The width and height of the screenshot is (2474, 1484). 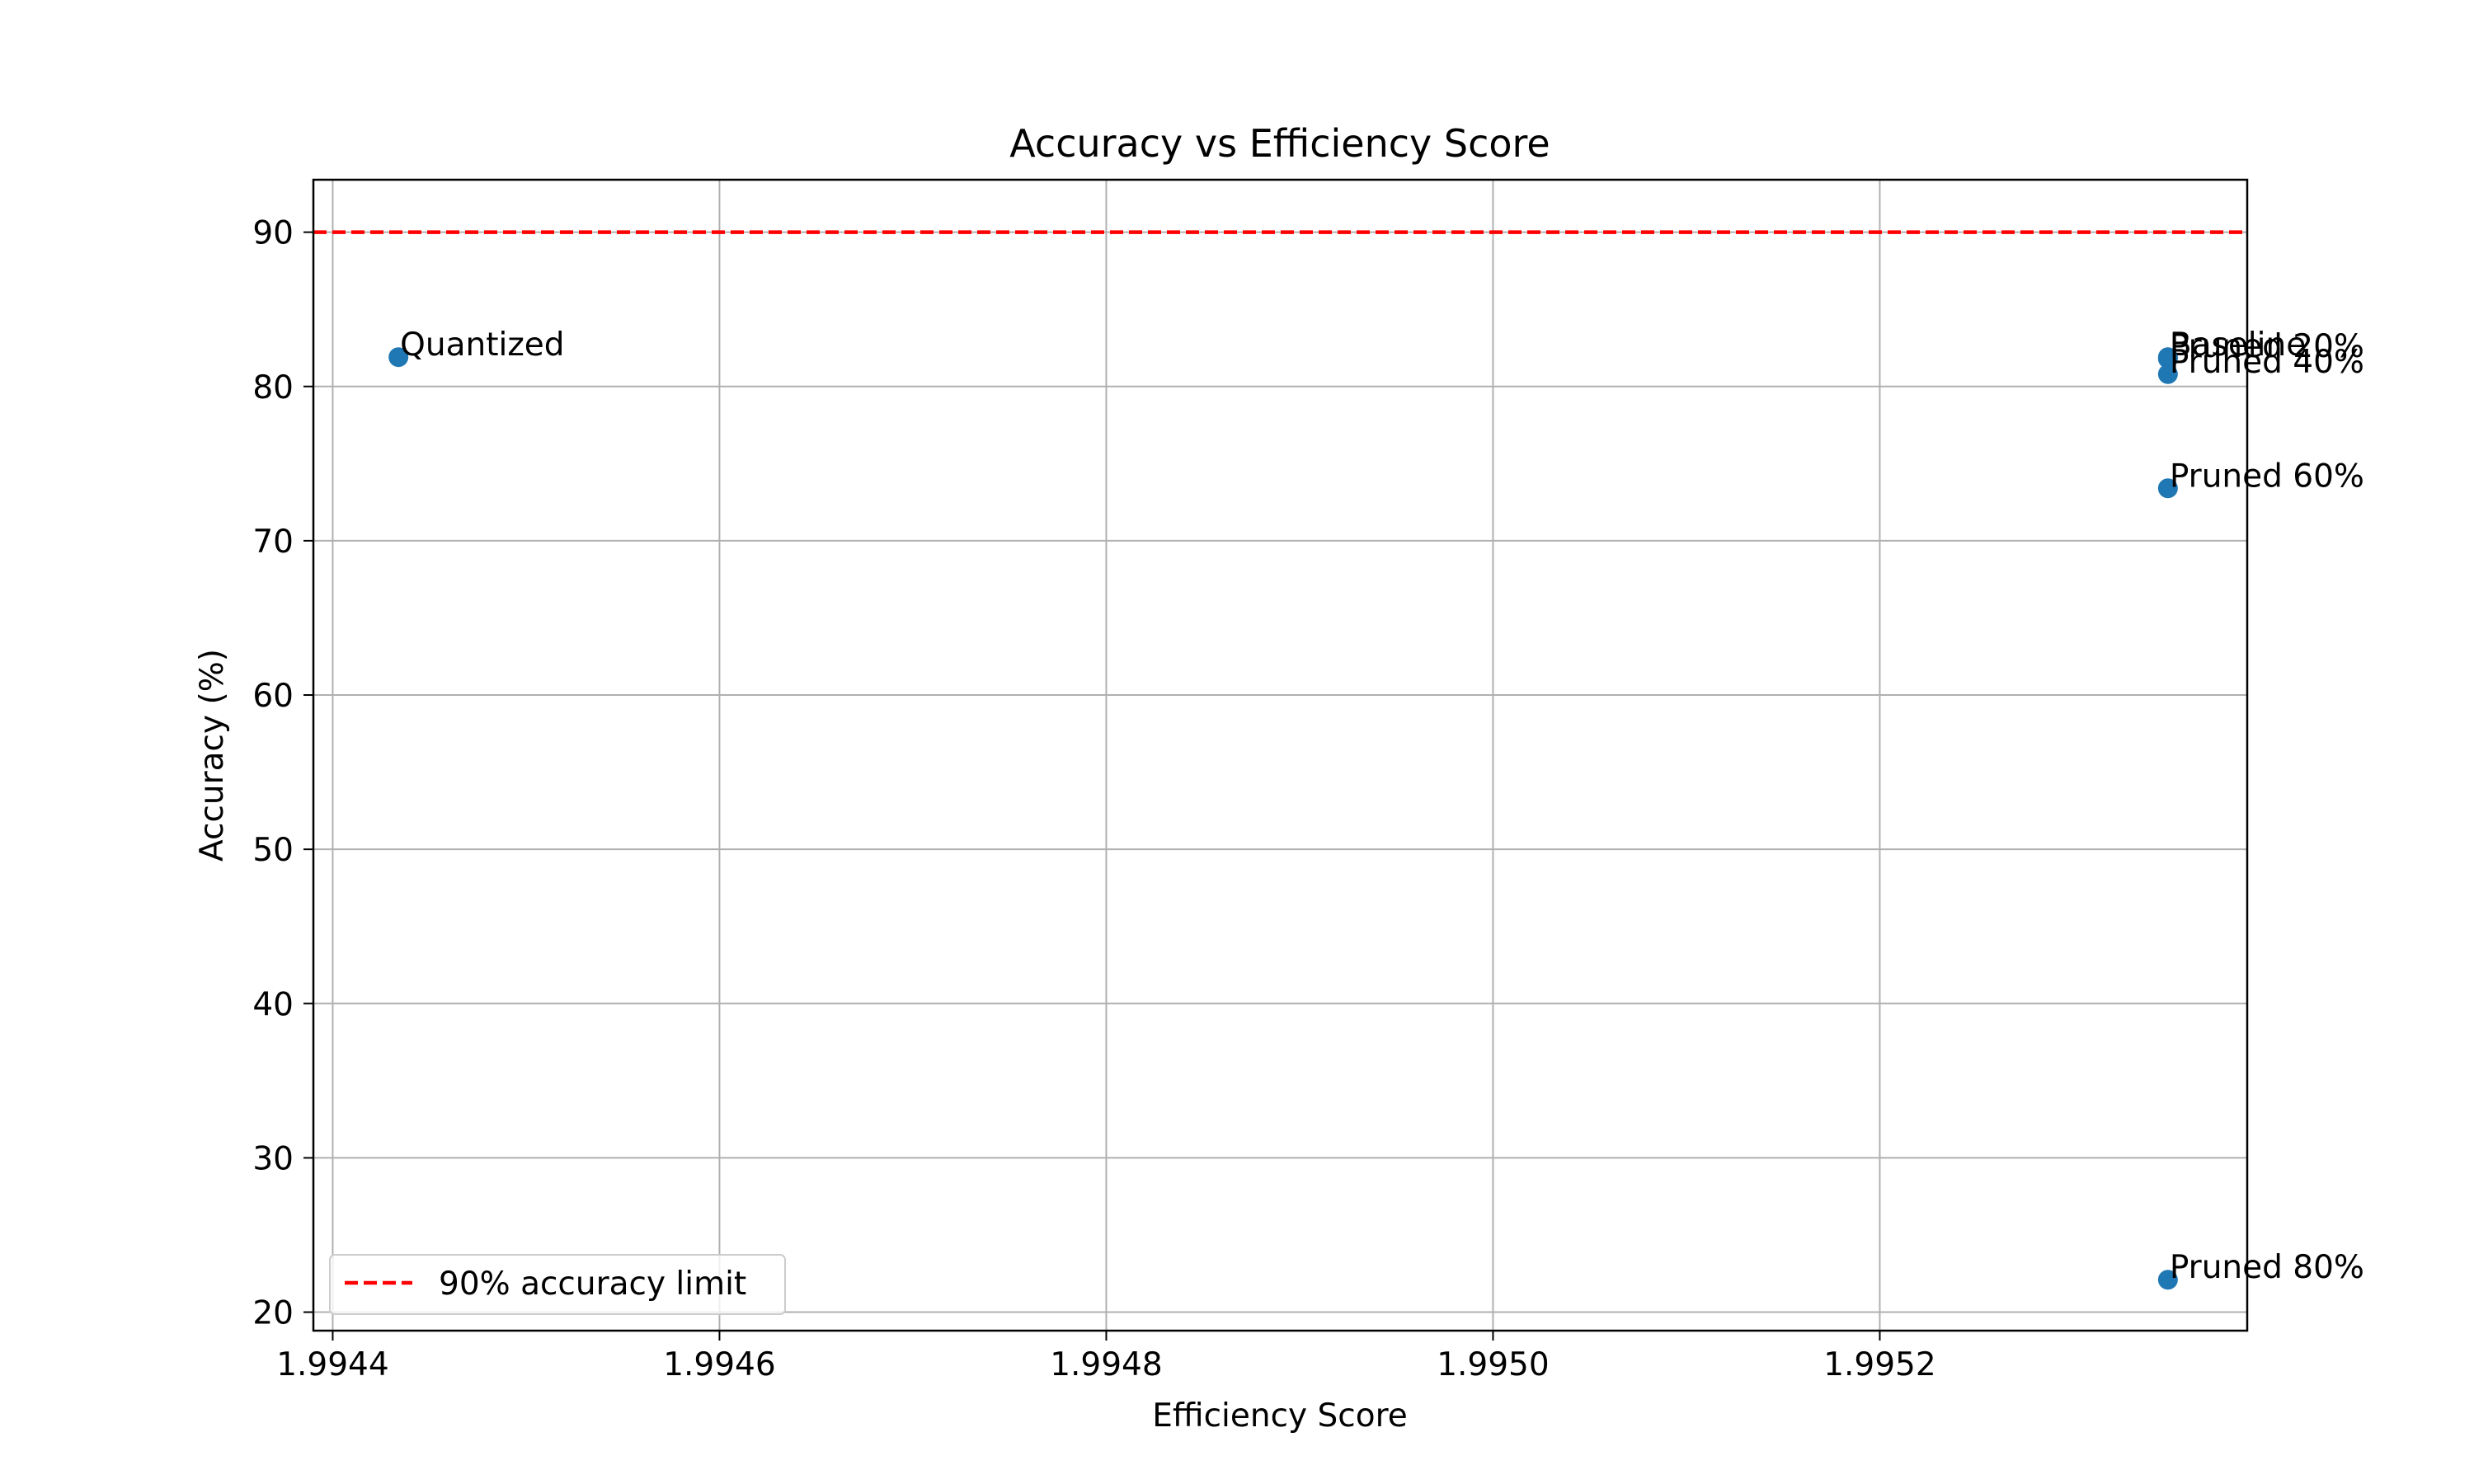 What do you see at coordinates (2267, 477) in the screenshot?
I see `point-label: Pruned 60%` at bounding box center [2267, 477].